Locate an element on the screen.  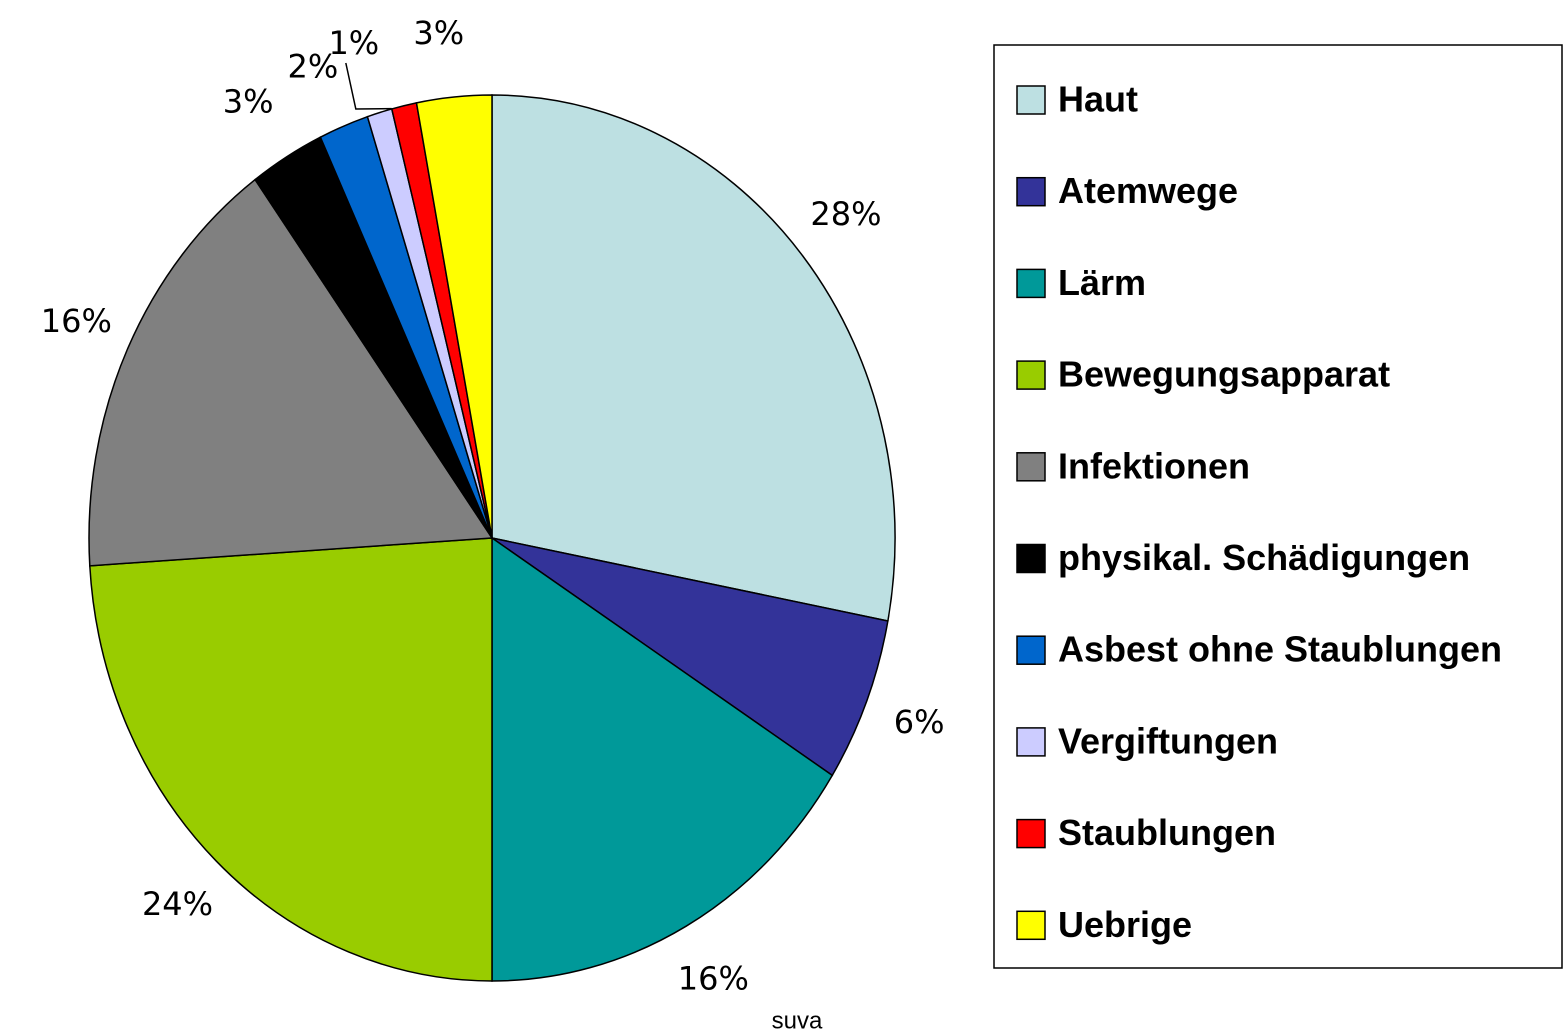
legend-label: Infektionen is located at coordinates (1154, 465).